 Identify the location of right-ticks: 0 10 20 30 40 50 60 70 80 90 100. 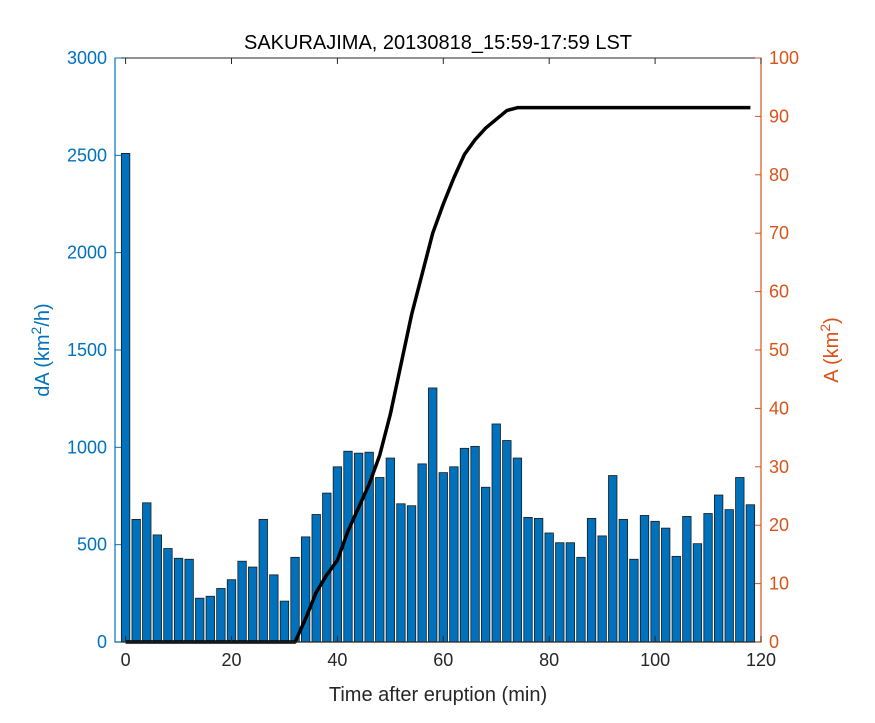
(777, 350).